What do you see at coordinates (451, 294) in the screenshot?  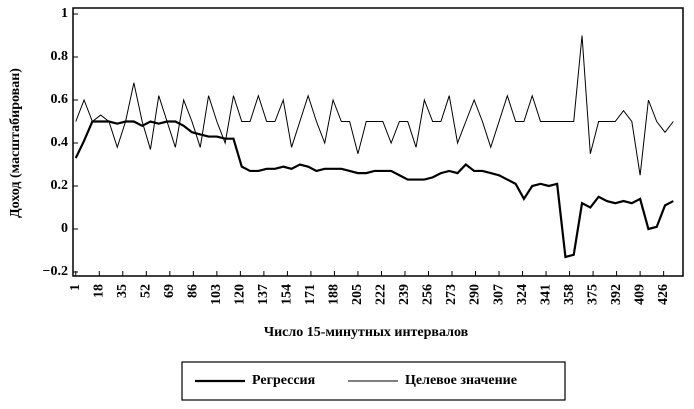 I see `x-tick-label: 273` at bounding box center [451, 294].